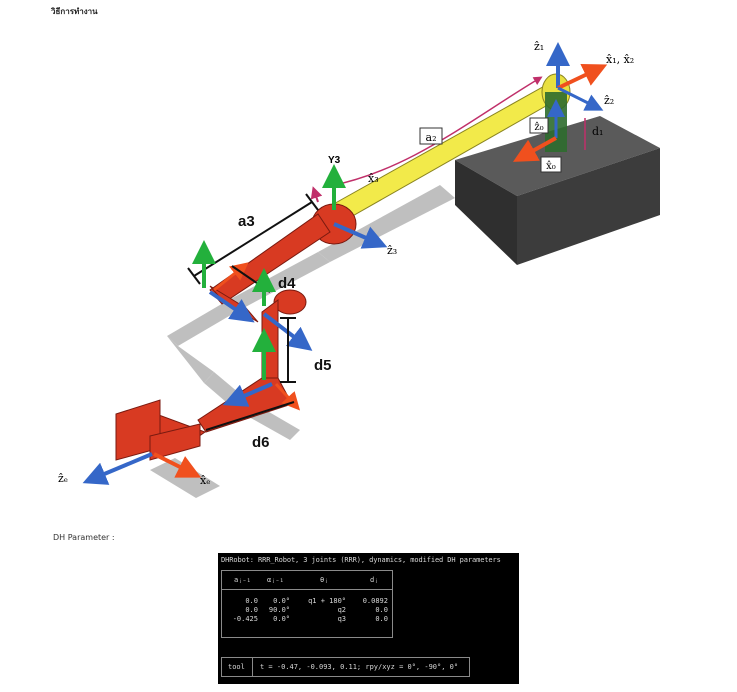  I want to click on dimension-d1: d₁, so click(593, 134).